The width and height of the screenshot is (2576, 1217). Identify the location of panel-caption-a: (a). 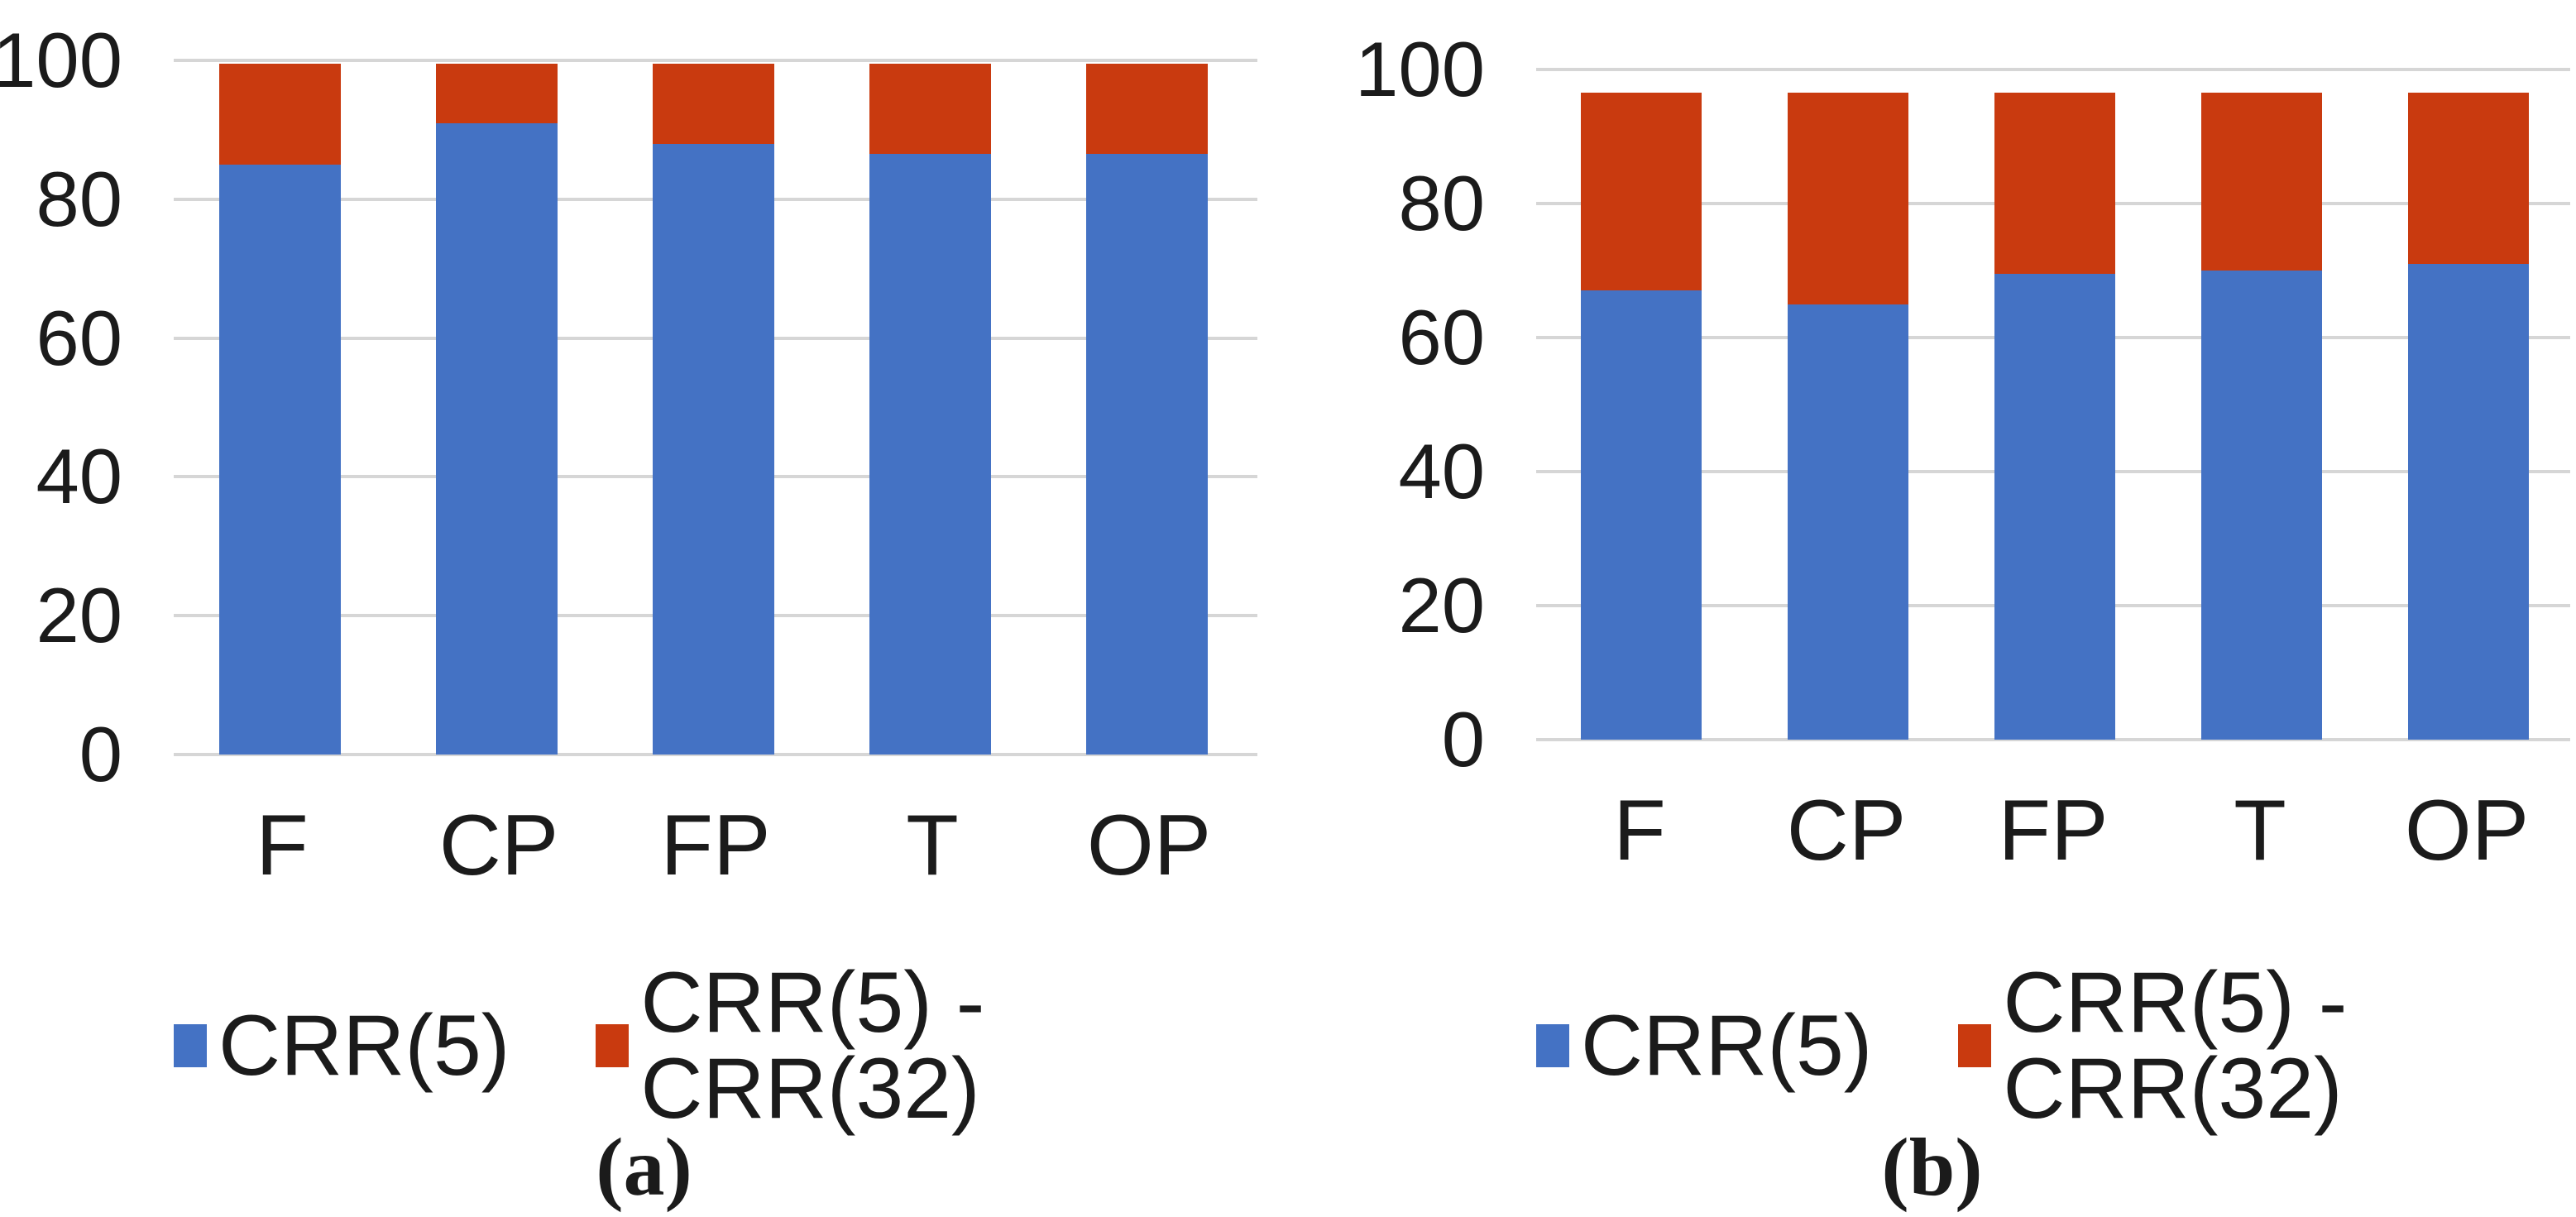
(644, 1167).